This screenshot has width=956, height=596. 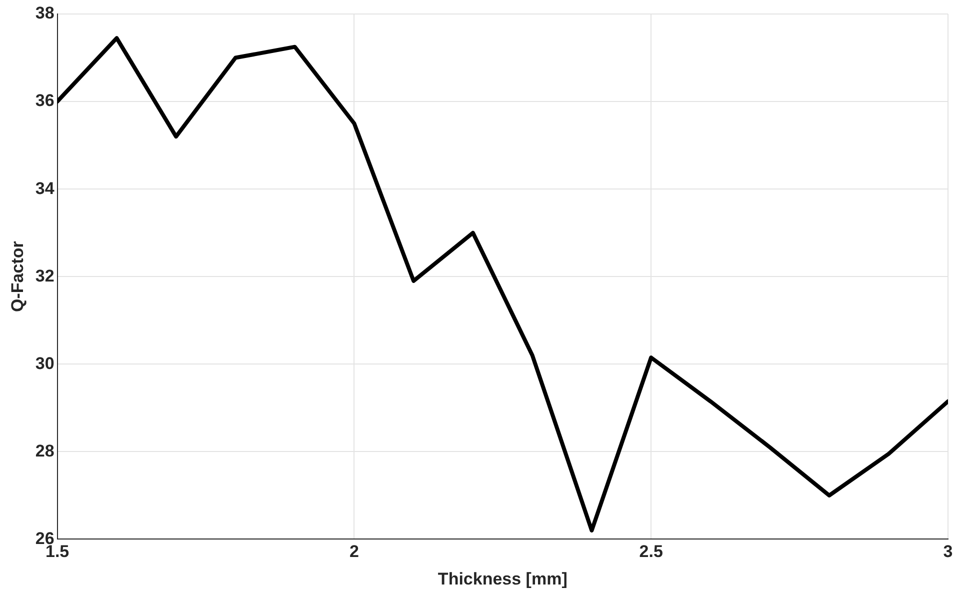 I want to click on y-tick-label: 32, so click(x=44, y=276).